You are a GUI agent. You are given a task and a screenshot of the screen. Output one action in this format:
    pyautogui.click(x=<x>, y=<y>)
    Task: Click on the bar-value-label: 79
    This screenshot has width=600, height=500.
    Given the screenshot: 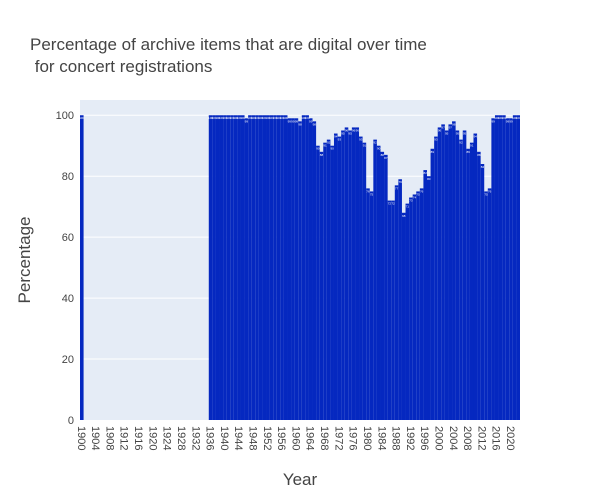 What is the action you would take?
    pyautogui.click(x=400, y=182)
    